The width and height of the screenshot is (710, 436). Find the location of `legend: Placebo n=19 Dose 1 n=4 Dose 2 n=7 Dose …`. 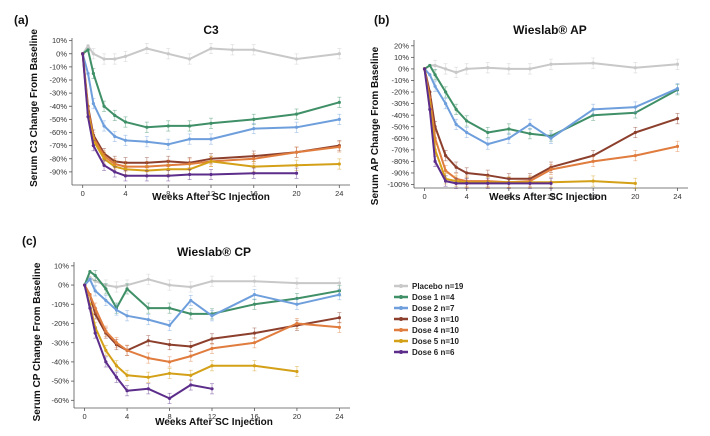

legend: Placebo n=19 Dose 1 n=4 Dose 2 n=7 Dose … is located at coordinates (429, 319).